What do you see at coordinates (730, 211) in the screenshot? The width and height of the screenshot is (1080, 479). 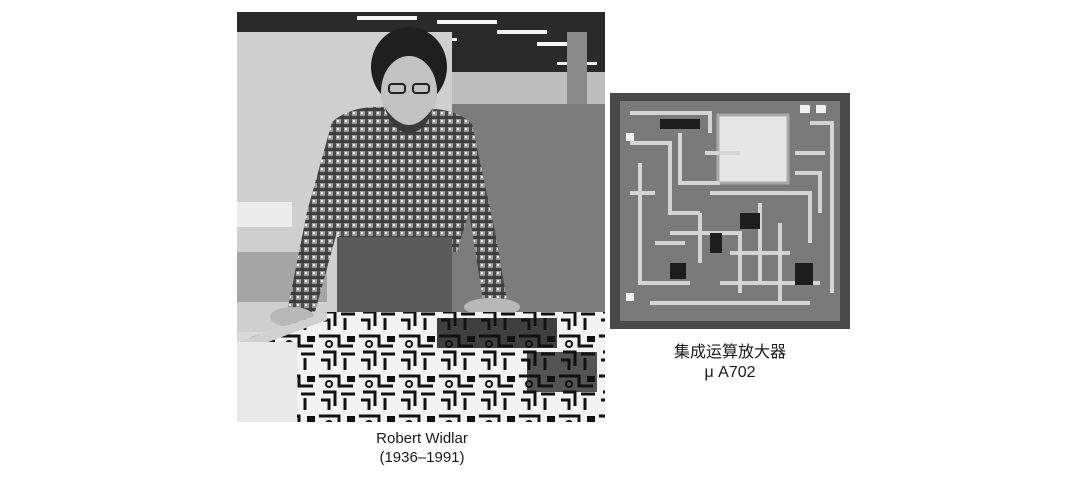 I see `op-amp-die-photo` at bounding box center [730, 211].